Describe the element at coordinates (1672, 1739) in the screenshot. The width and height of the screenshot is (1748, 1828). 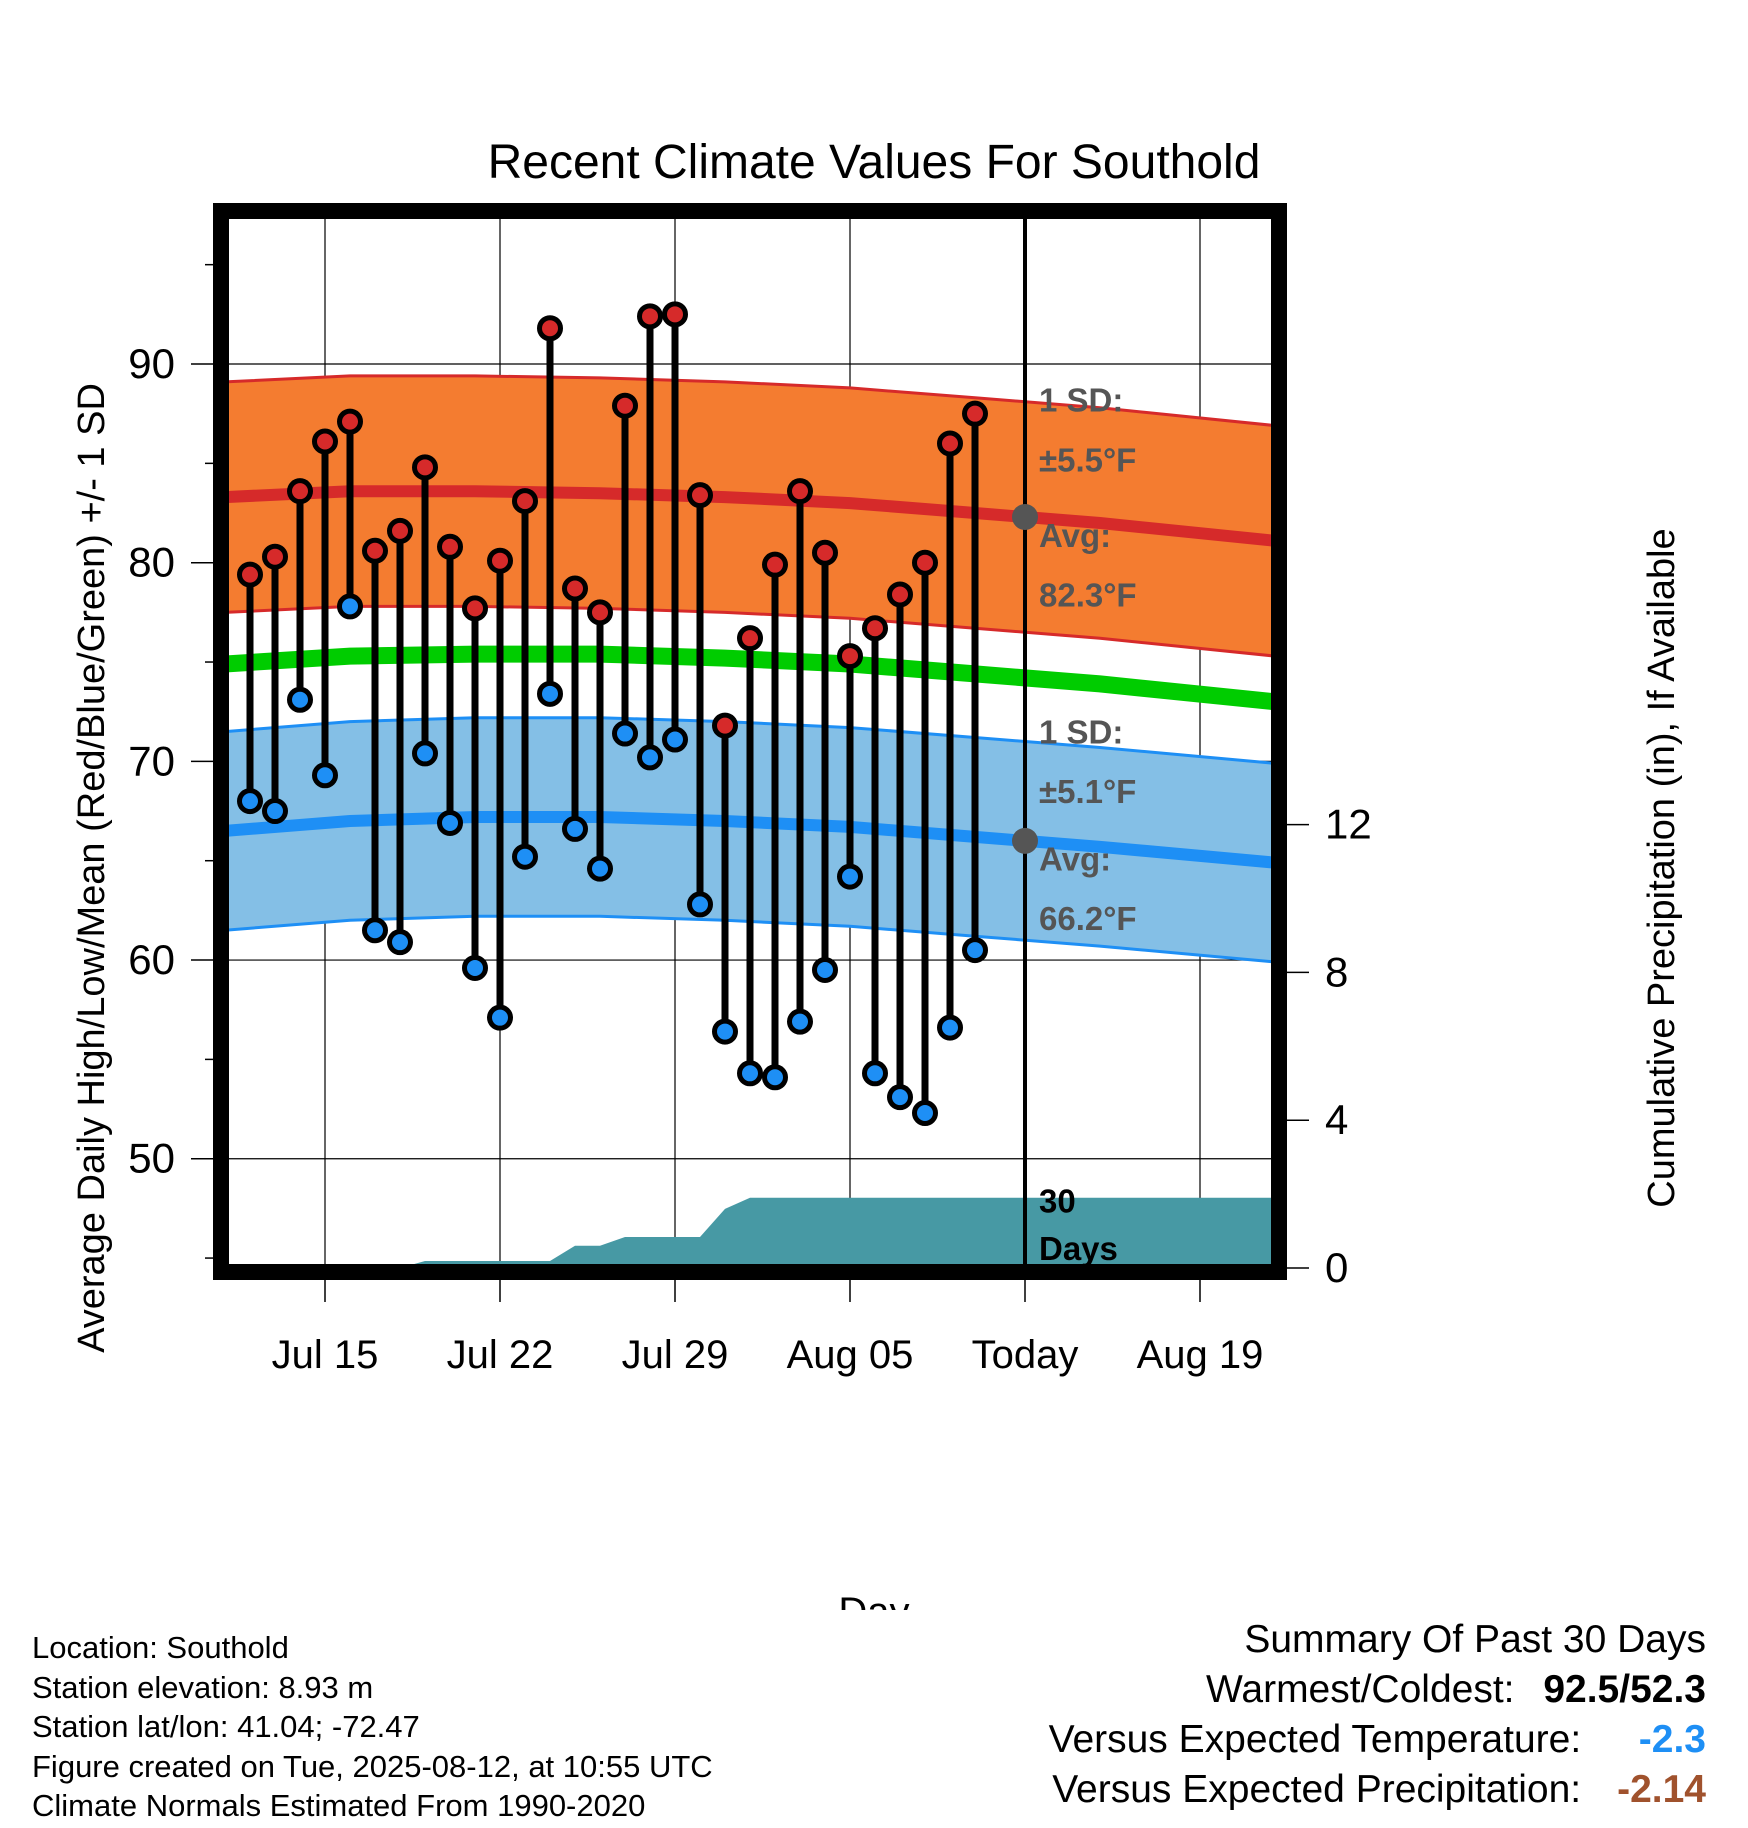
I see `temp-departure-value: -2.3` at that location.